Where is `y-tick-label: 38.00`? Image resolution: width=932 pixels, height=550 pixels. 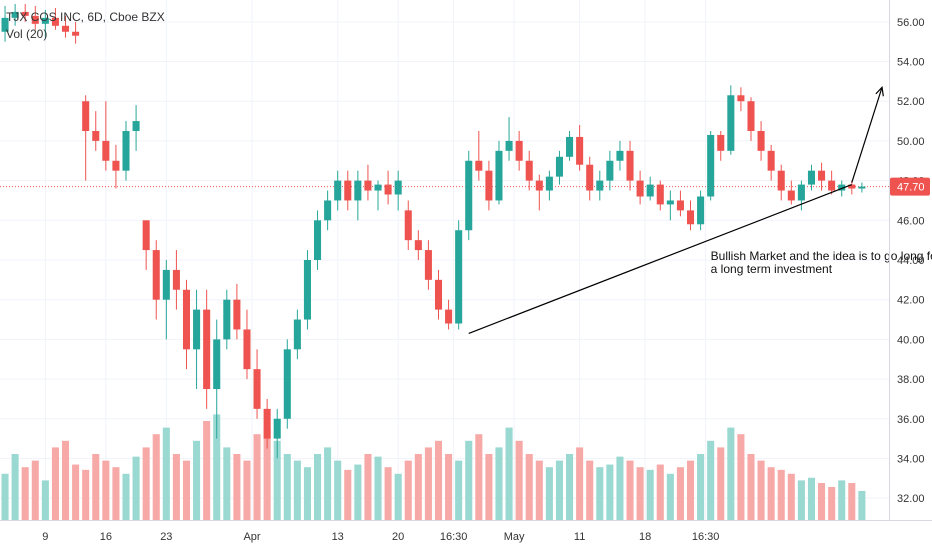 y-tick-label: 38.00 is located at coordinates (911, 380).